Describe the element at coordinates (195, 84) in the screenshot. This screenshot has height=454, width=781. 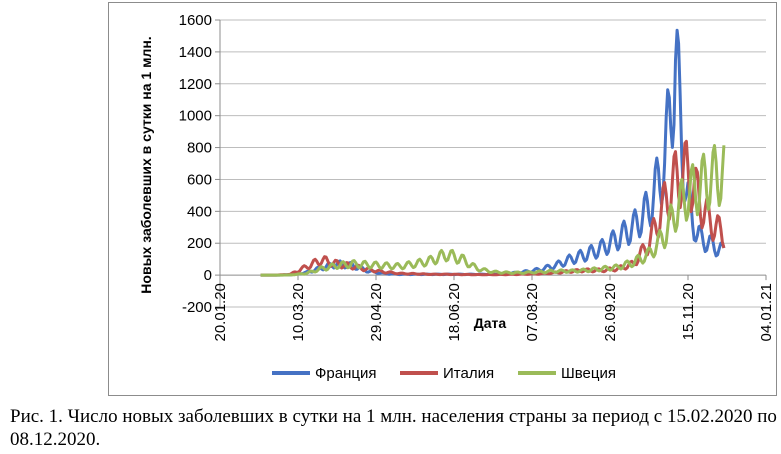
I see `y-tick-label: 1200` at that location.